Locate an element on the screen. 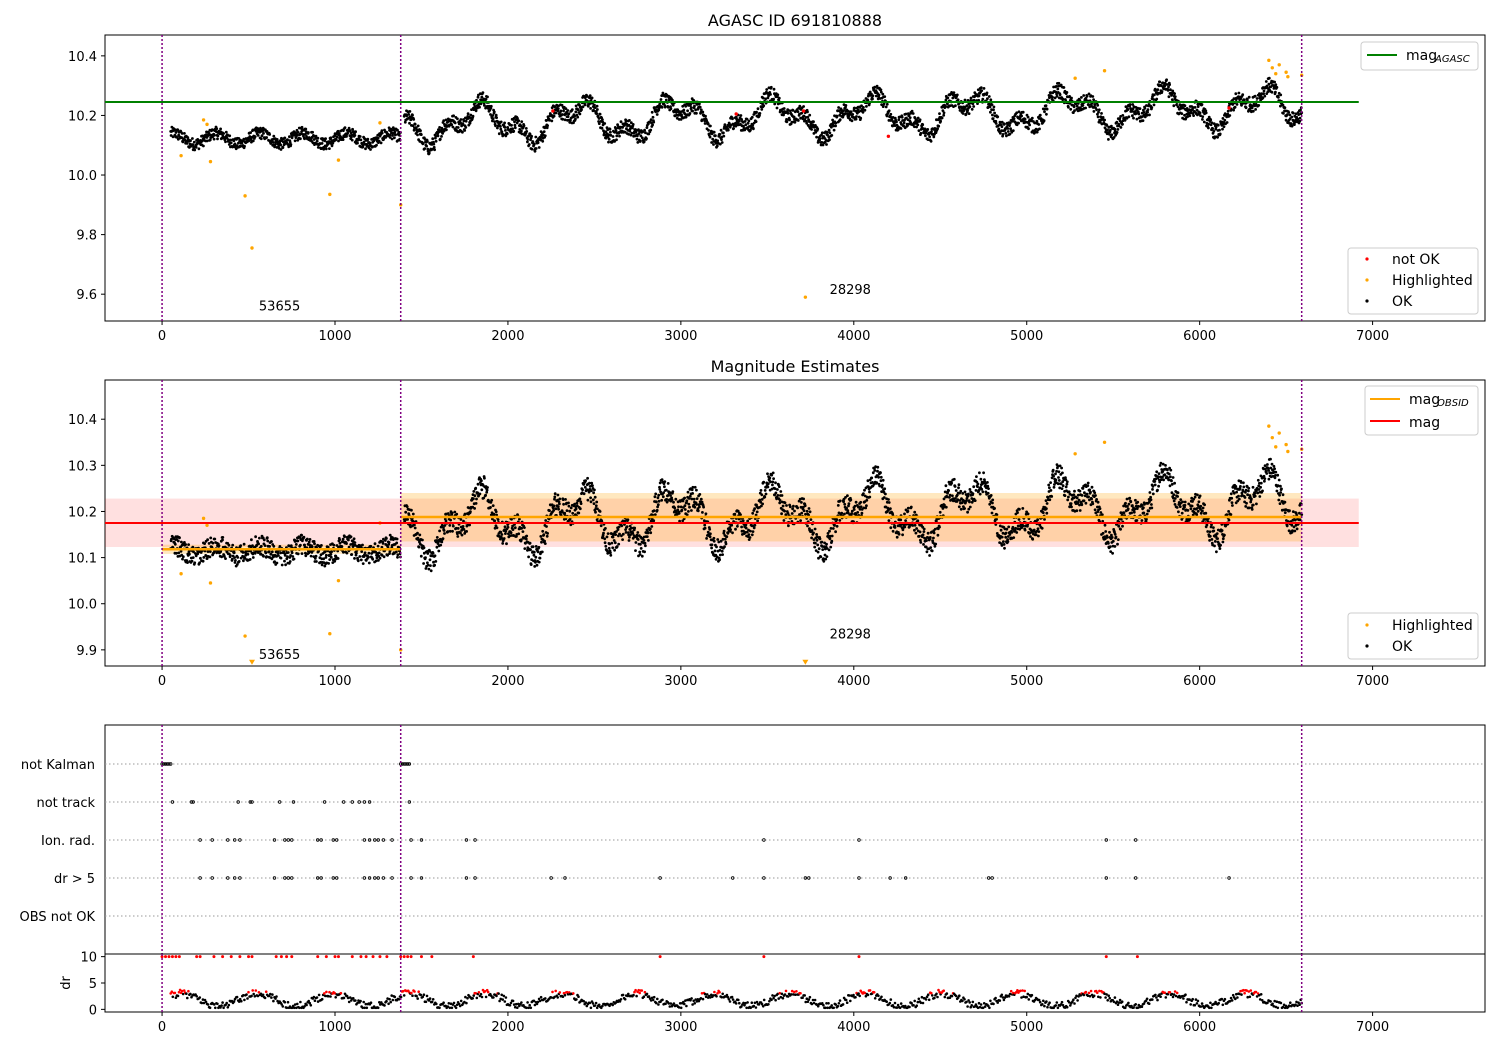 This screenshot has width=1500, height=1050. highlighted-point is located at coordinates (1279, 65).